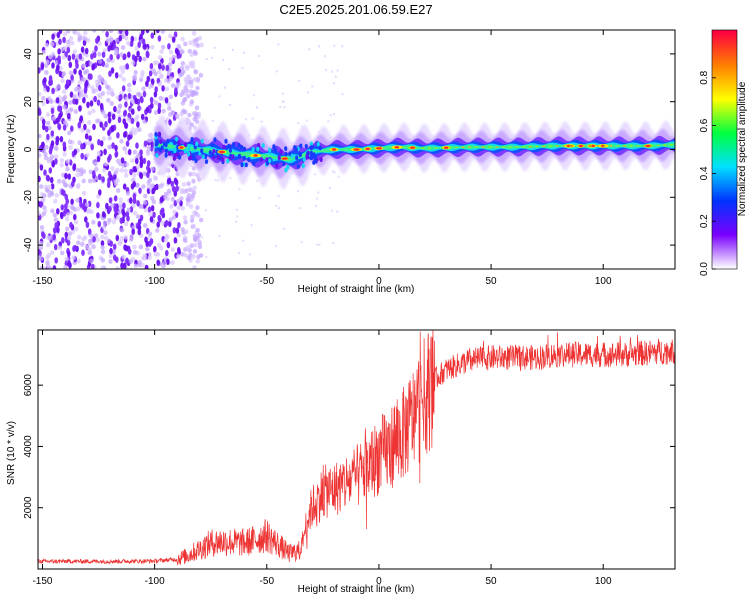  What do you see at coordinates (379, 581) in the screenshot?
I see `snr-x-tick-label: 0` at bounding box center [379, 581].